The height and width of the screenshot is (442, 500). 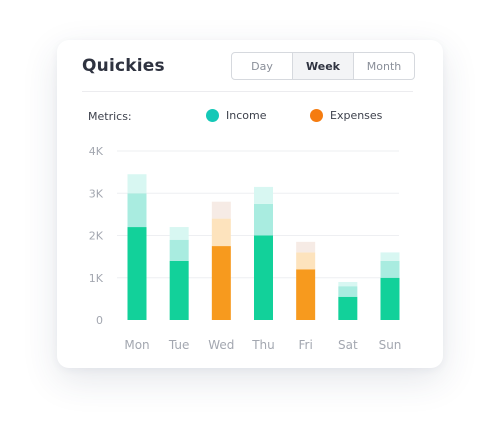 What do you see at coordinates (262, 66) in the screenshot?
I see `period-day-button: Day` at bounding box center [262, 66].